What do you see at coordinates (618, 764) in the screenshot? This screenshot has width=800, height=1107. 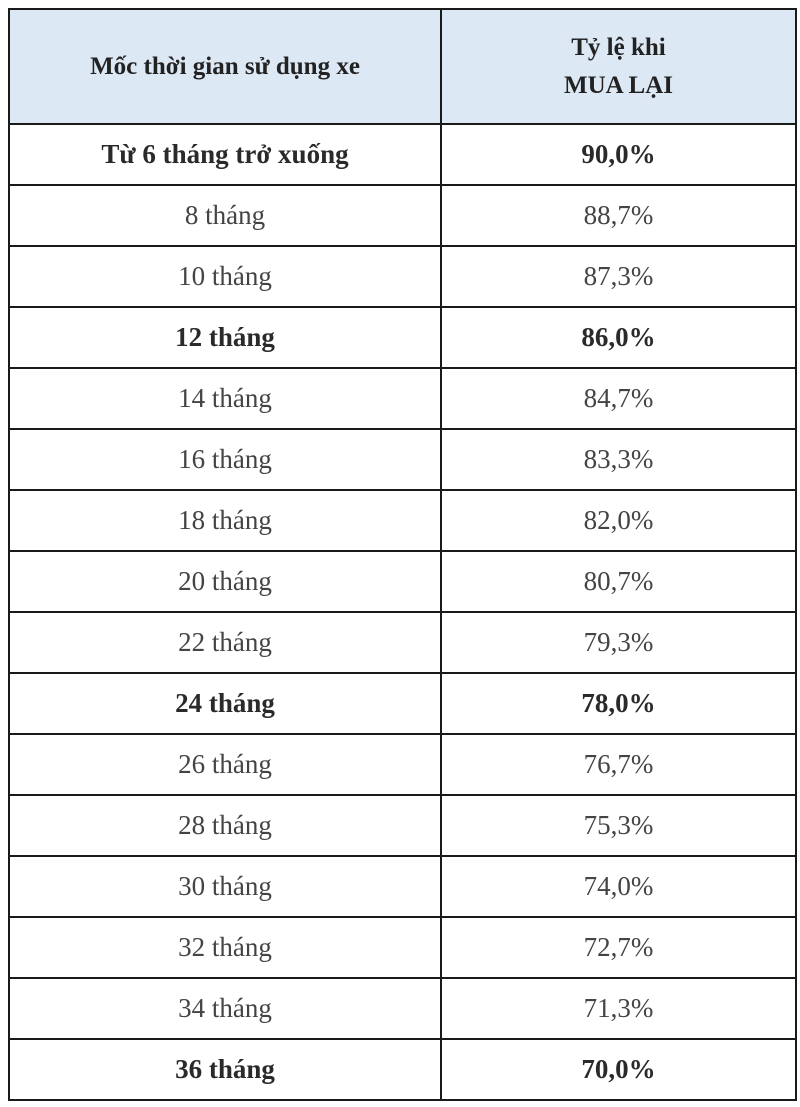 I see `buyback-rate-cell: 76,7%` at bounding box center [618, 764].